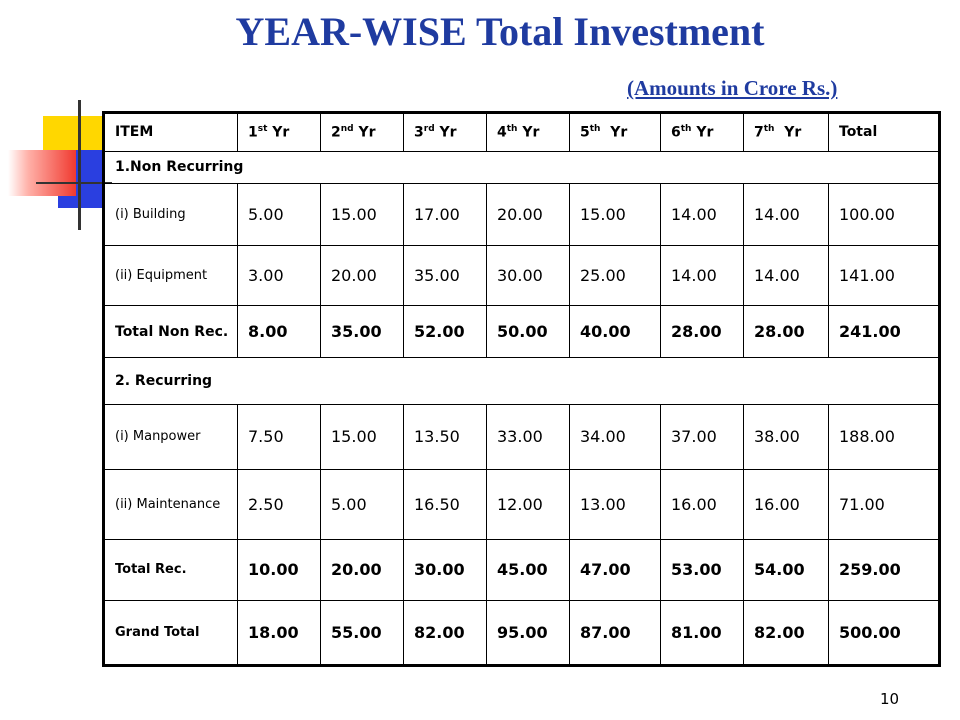 The image size is (960, 720). I want to click on cell-value: 37.00, so click(702, 437).